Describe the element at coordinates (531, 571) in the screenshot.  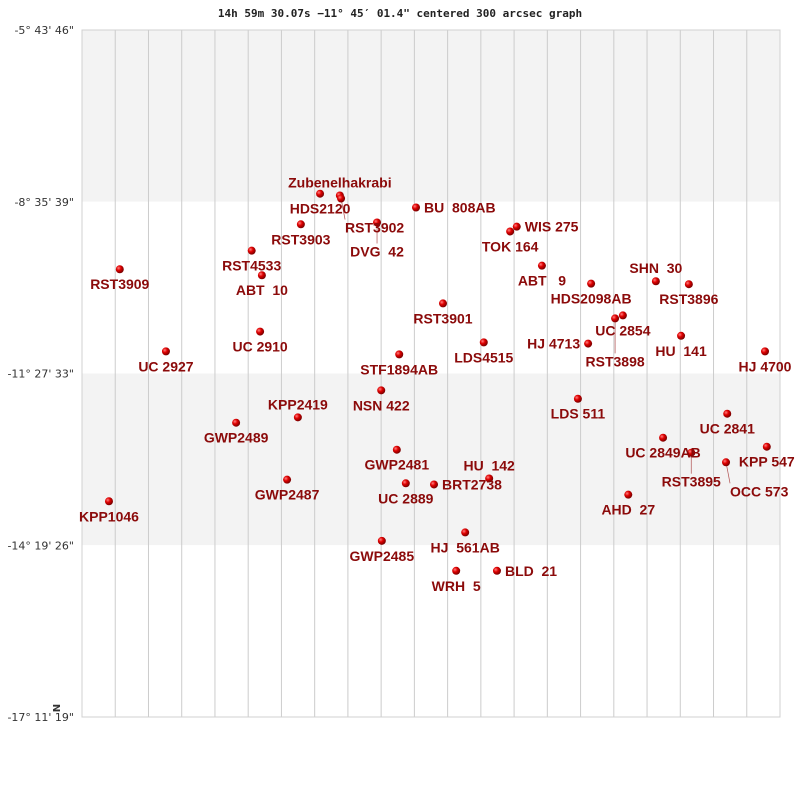
I see `star-label: BLD 21` at that location.